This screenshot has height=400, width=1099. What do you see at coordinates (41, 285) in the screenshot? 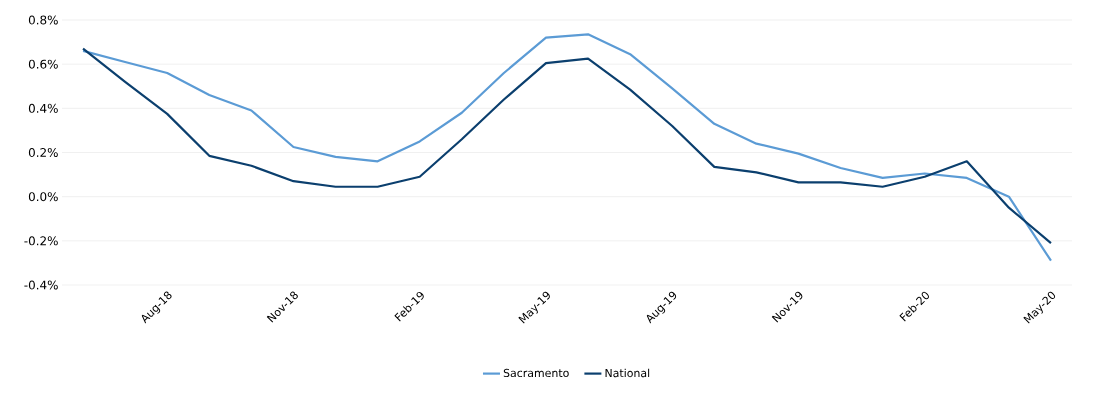
I see `y-tick-label: -0.4%` at bounding box center [41, 285].